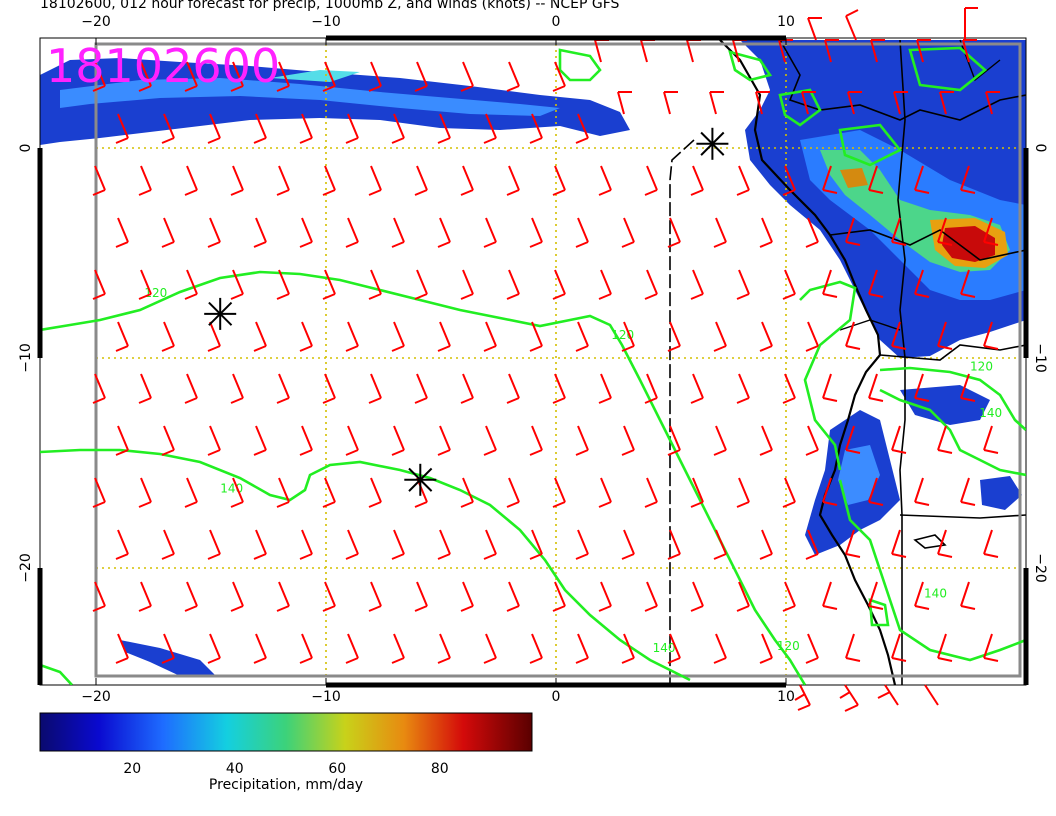  Describe the element at coordinates (786, 22) in the screenshot. I see `lon-tick-label-top: 10` at that location.